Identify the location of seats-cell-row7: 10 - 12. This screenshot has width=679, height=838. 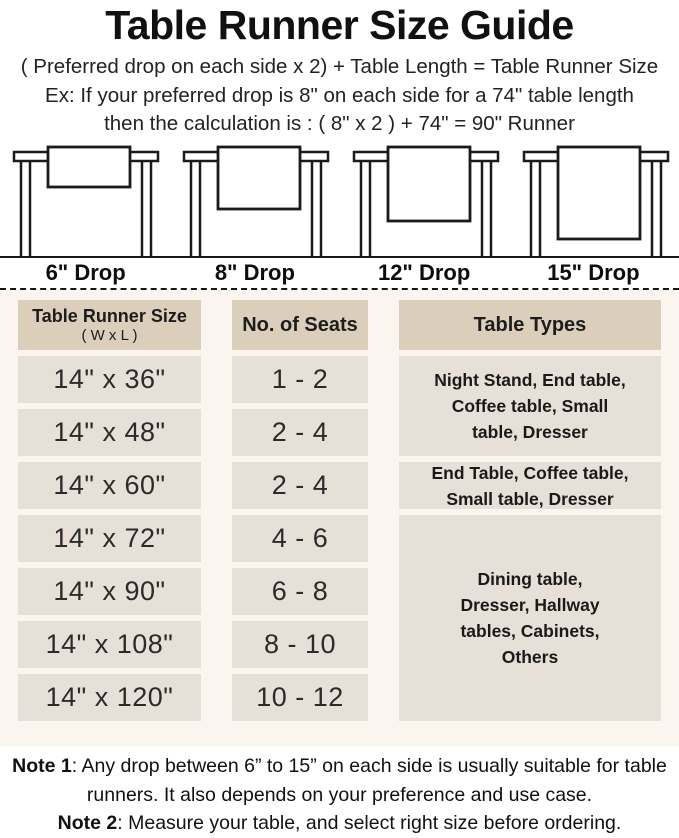
(300, 697).